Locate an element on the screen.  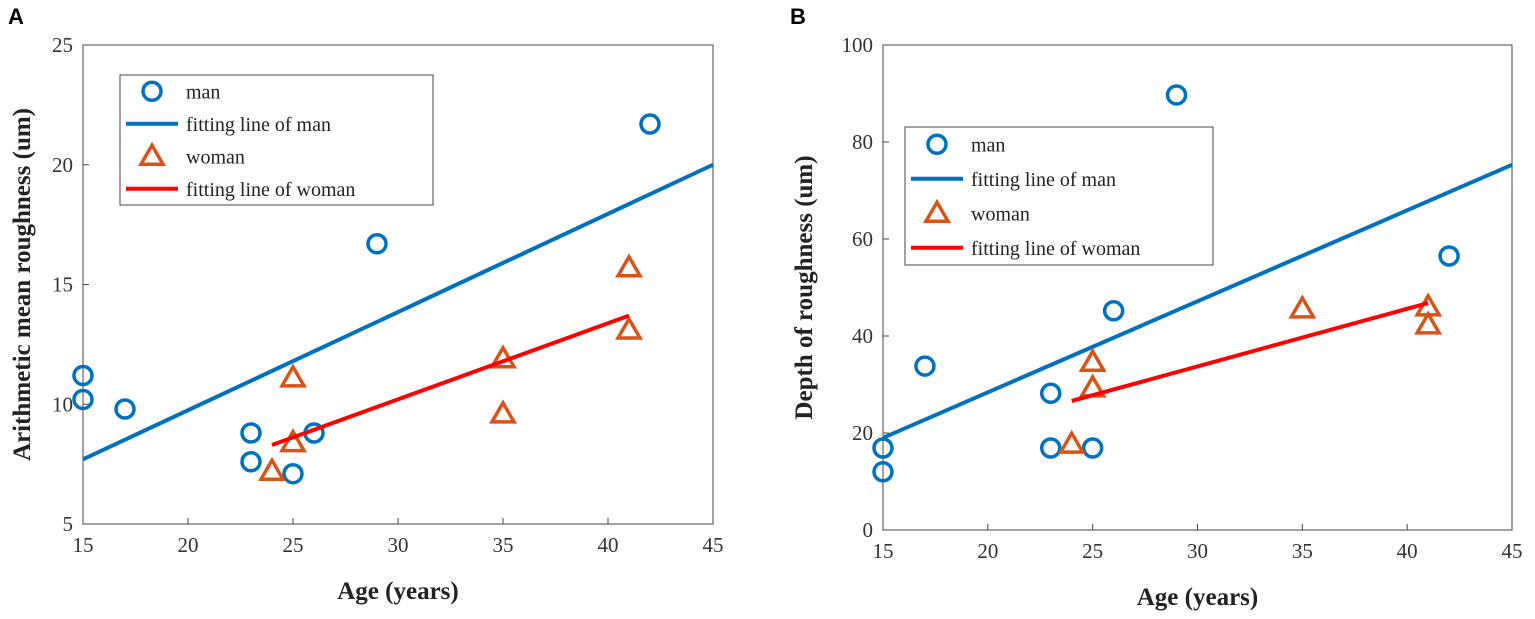
y-tick-label: 100 is located at coordinates (858, 45).